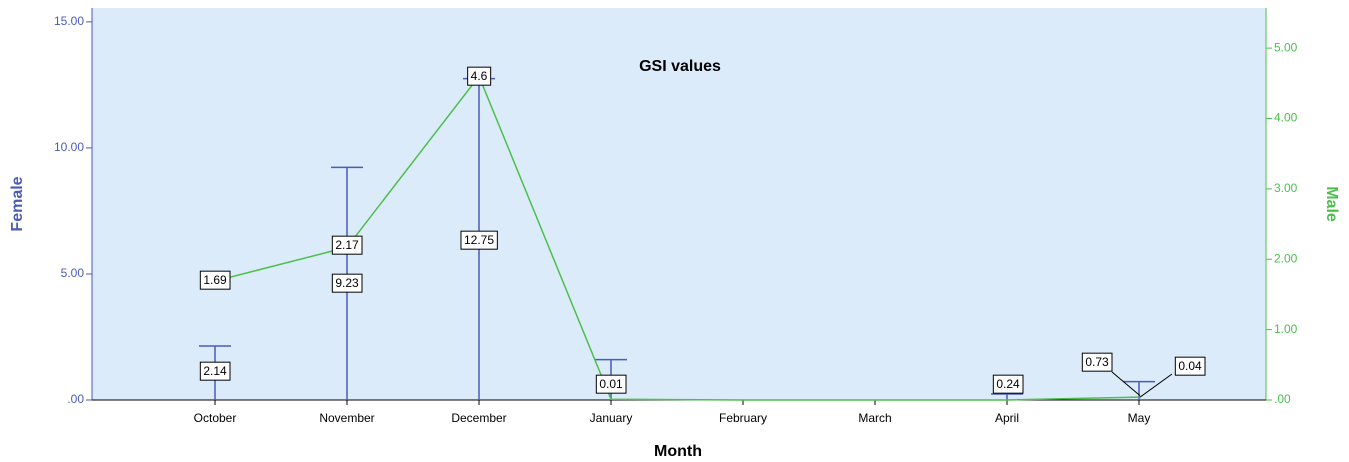 The height and width of the screenshot is (462, 1349). What do you see at coordinates (1331, 204) in the screenshot?
I see `y2-axis-title: Male` at bounding box center [1331, 204].